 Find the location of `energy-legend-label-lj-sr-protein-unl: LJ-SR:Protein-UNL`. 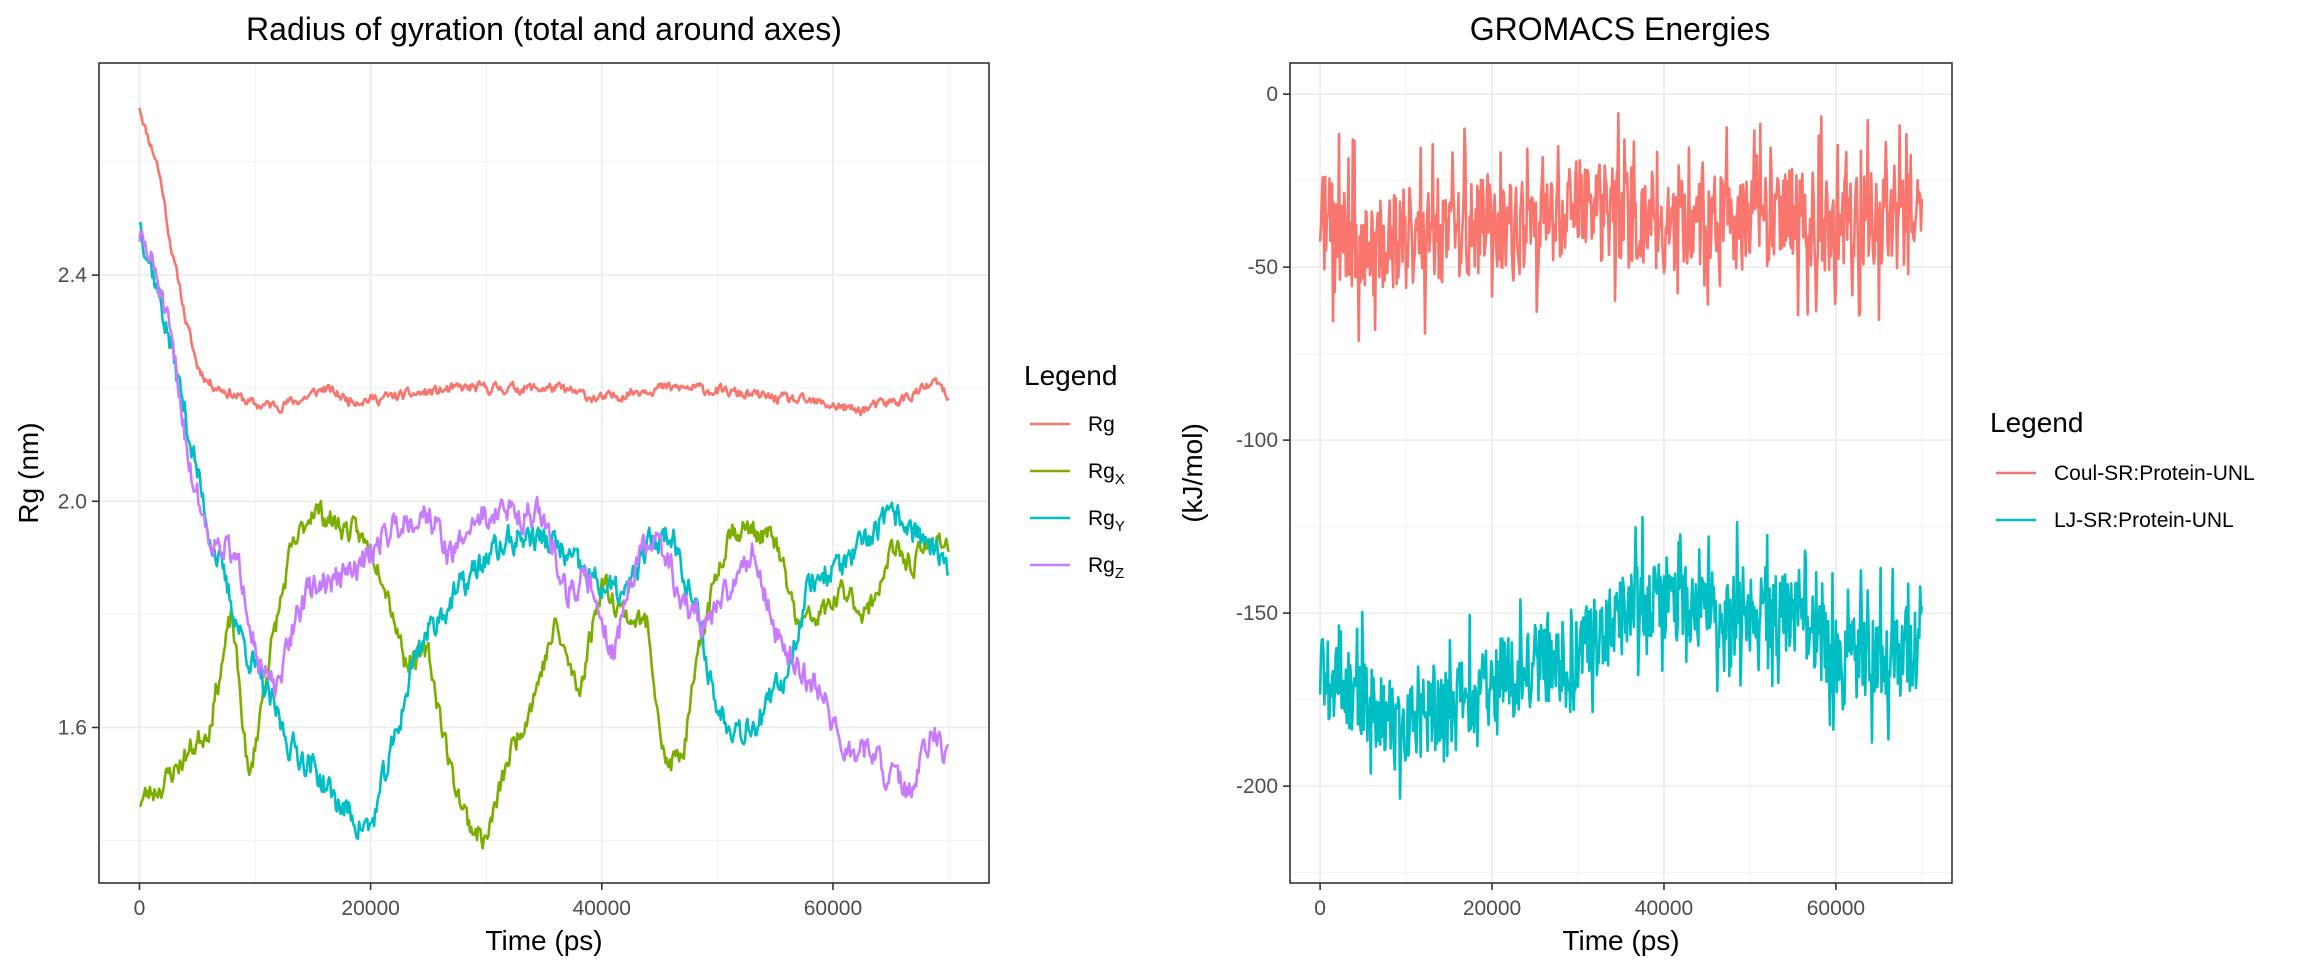

energy-legend-label-lj-sr-protein-unl: LJ-SR:Protein-UNL is located at coordinates (2144, 520).